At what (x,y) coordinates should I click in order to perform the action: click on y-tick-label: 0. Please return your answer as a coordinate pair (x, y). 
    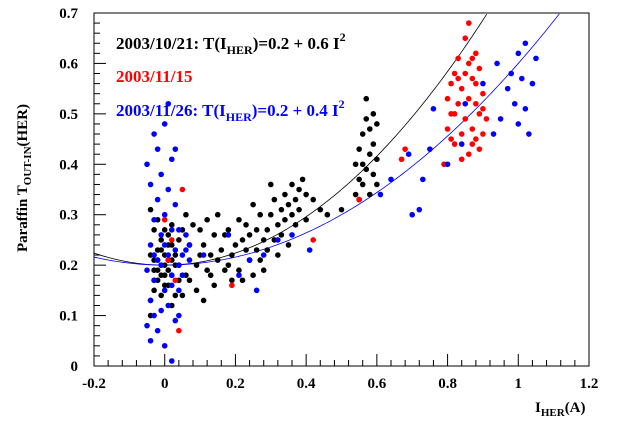
    Looking at the image, I should click on (75, 367).